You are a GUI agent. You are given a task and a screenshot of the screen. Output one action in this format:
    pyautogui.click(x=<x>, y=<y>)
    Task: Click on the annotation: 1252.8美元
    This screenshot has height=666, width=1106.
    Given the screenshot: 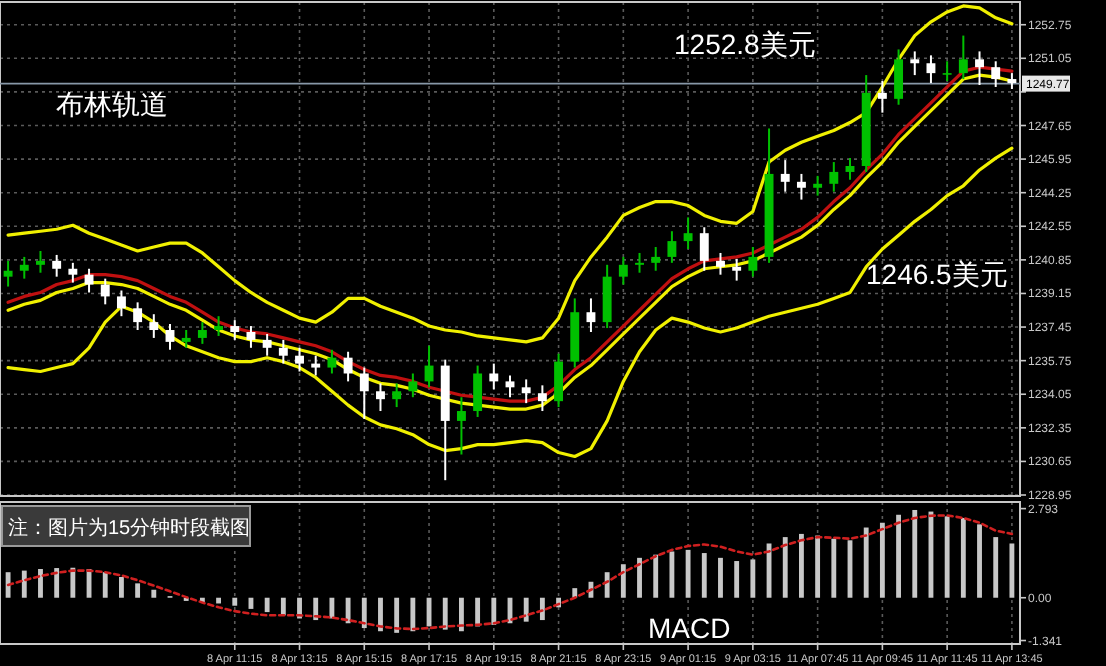 What is the action you would take?
    pyautogui.click(x=745, y=44)
    